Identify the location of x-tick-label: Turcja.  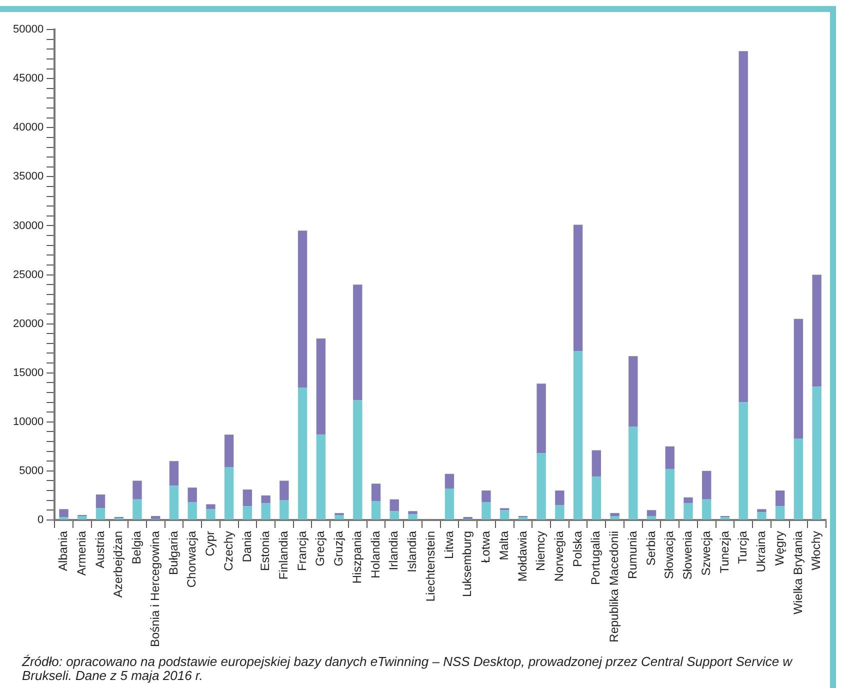
(743, 547).